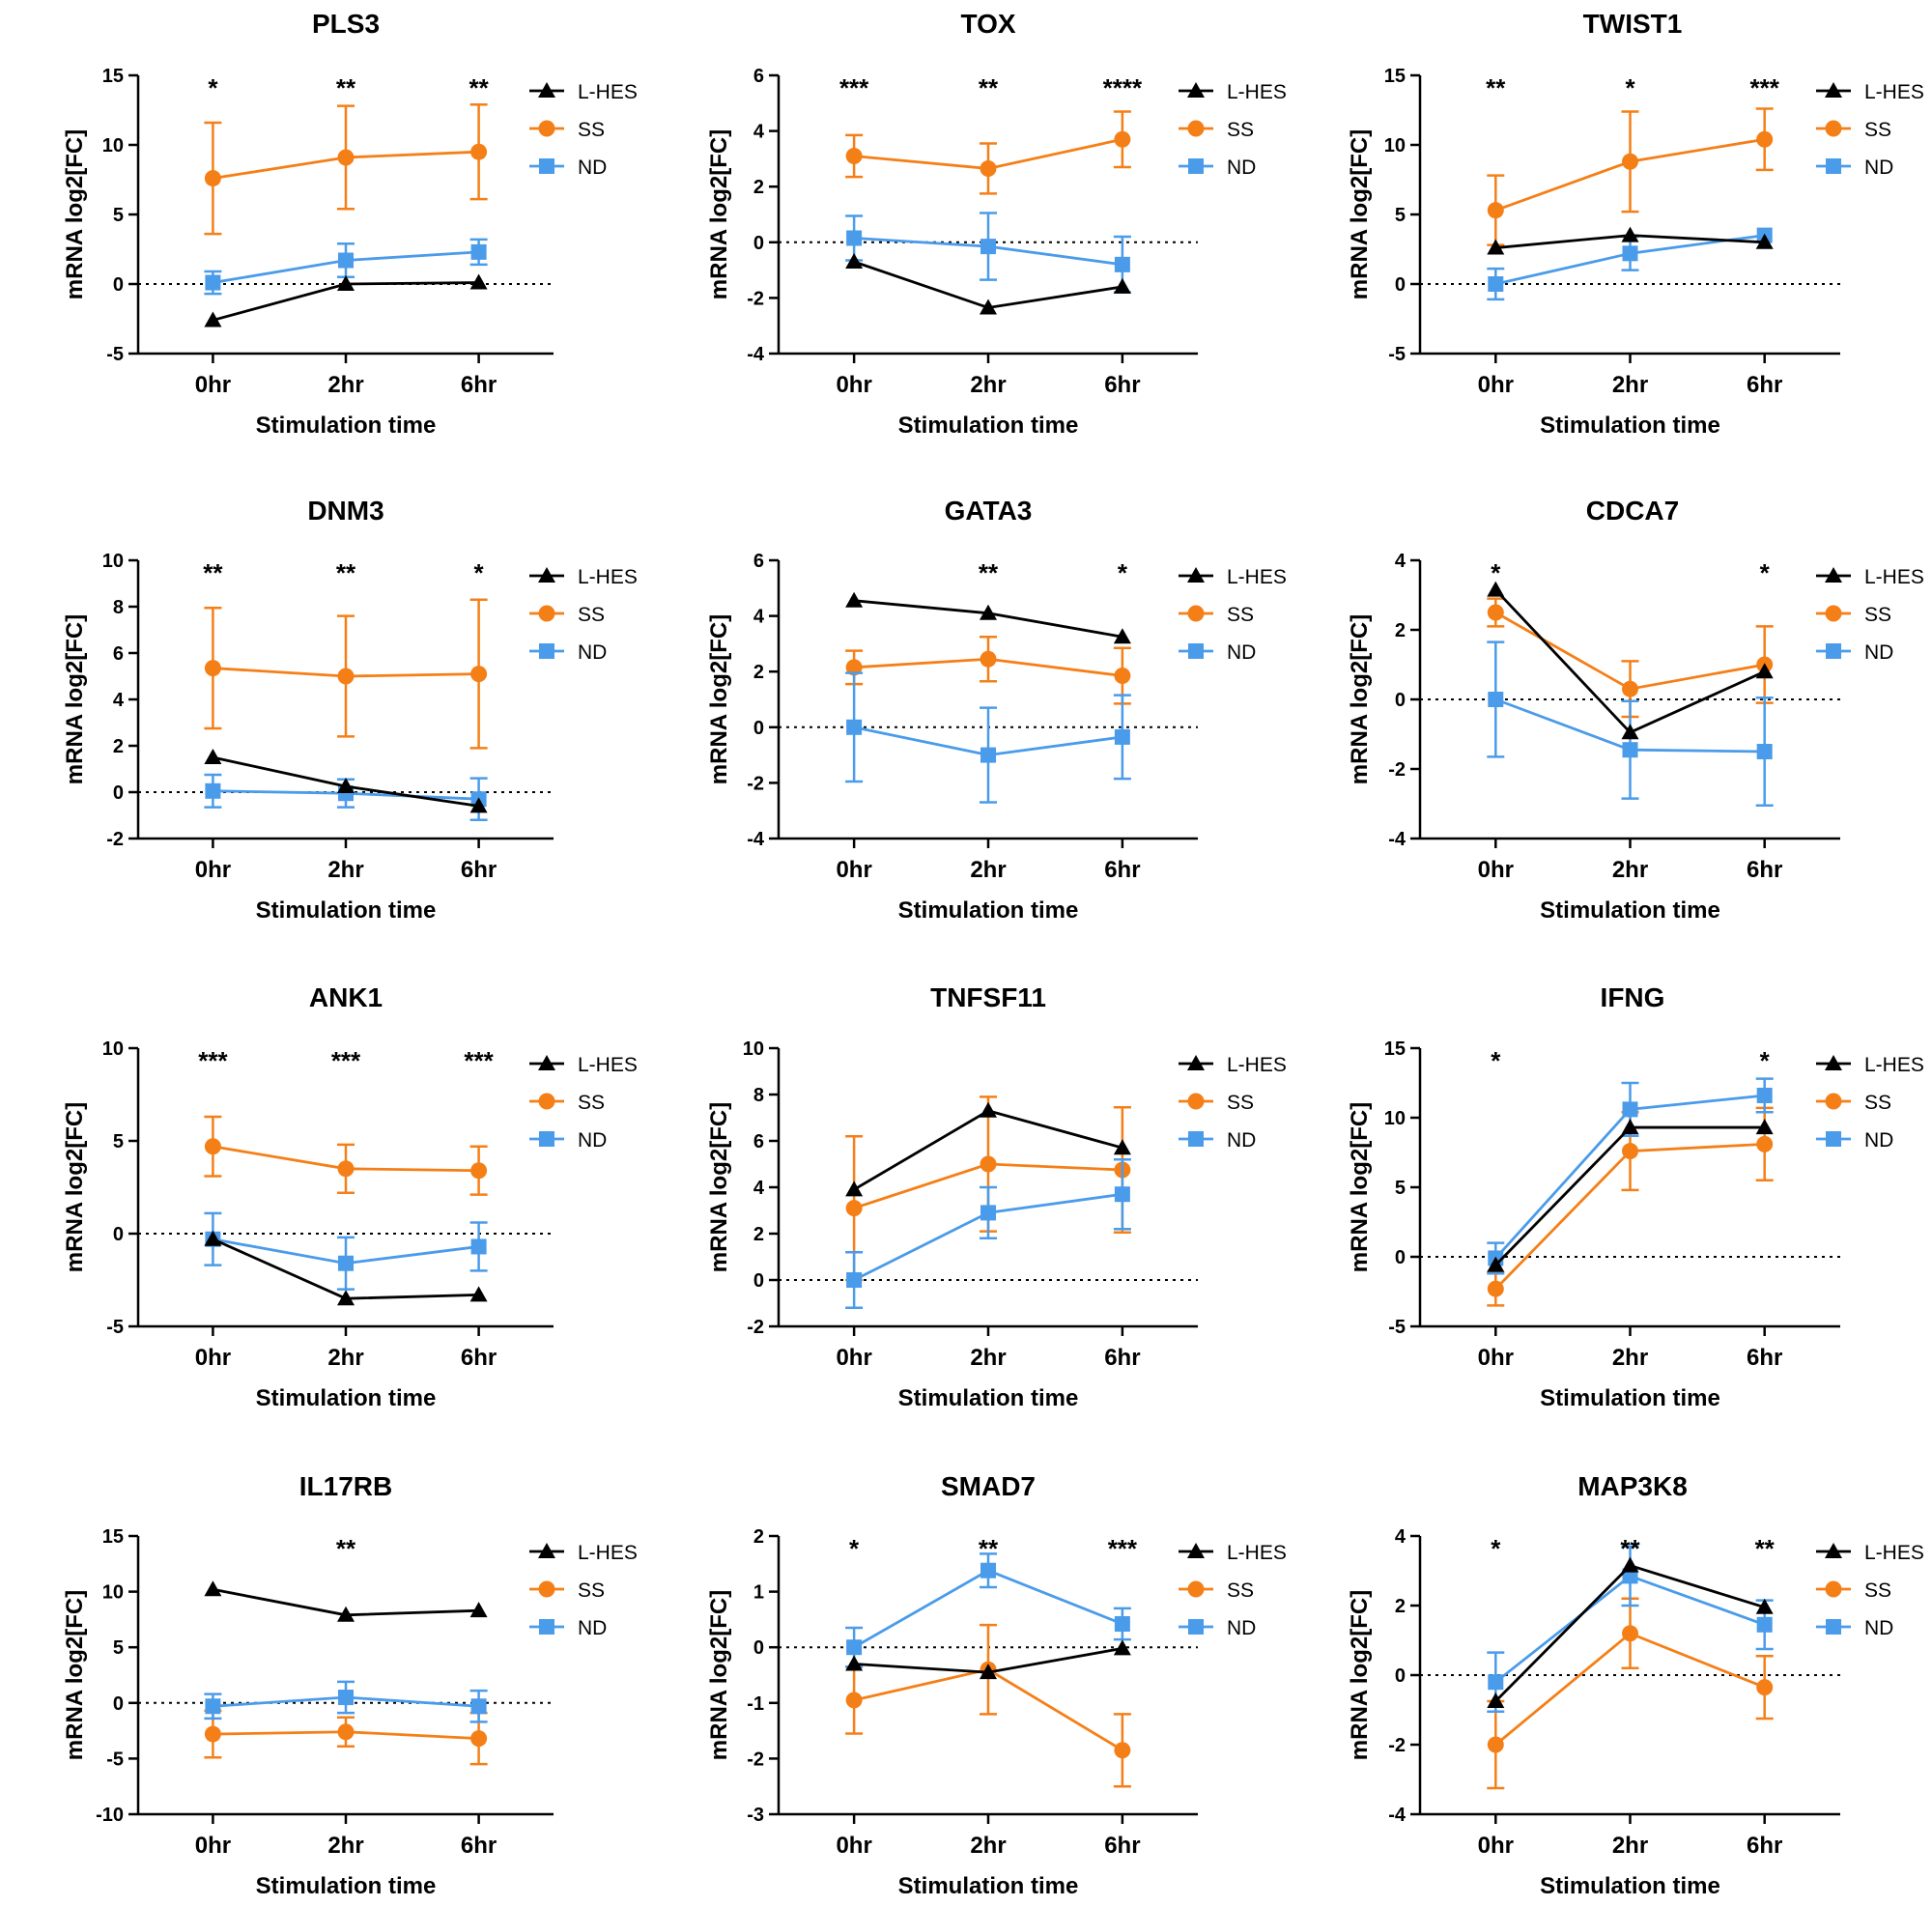 The image size is (1932, 1906). Describe the element at coordinates (345, 511) in the screenshot. I see `chart-title: DNM3` at that location.